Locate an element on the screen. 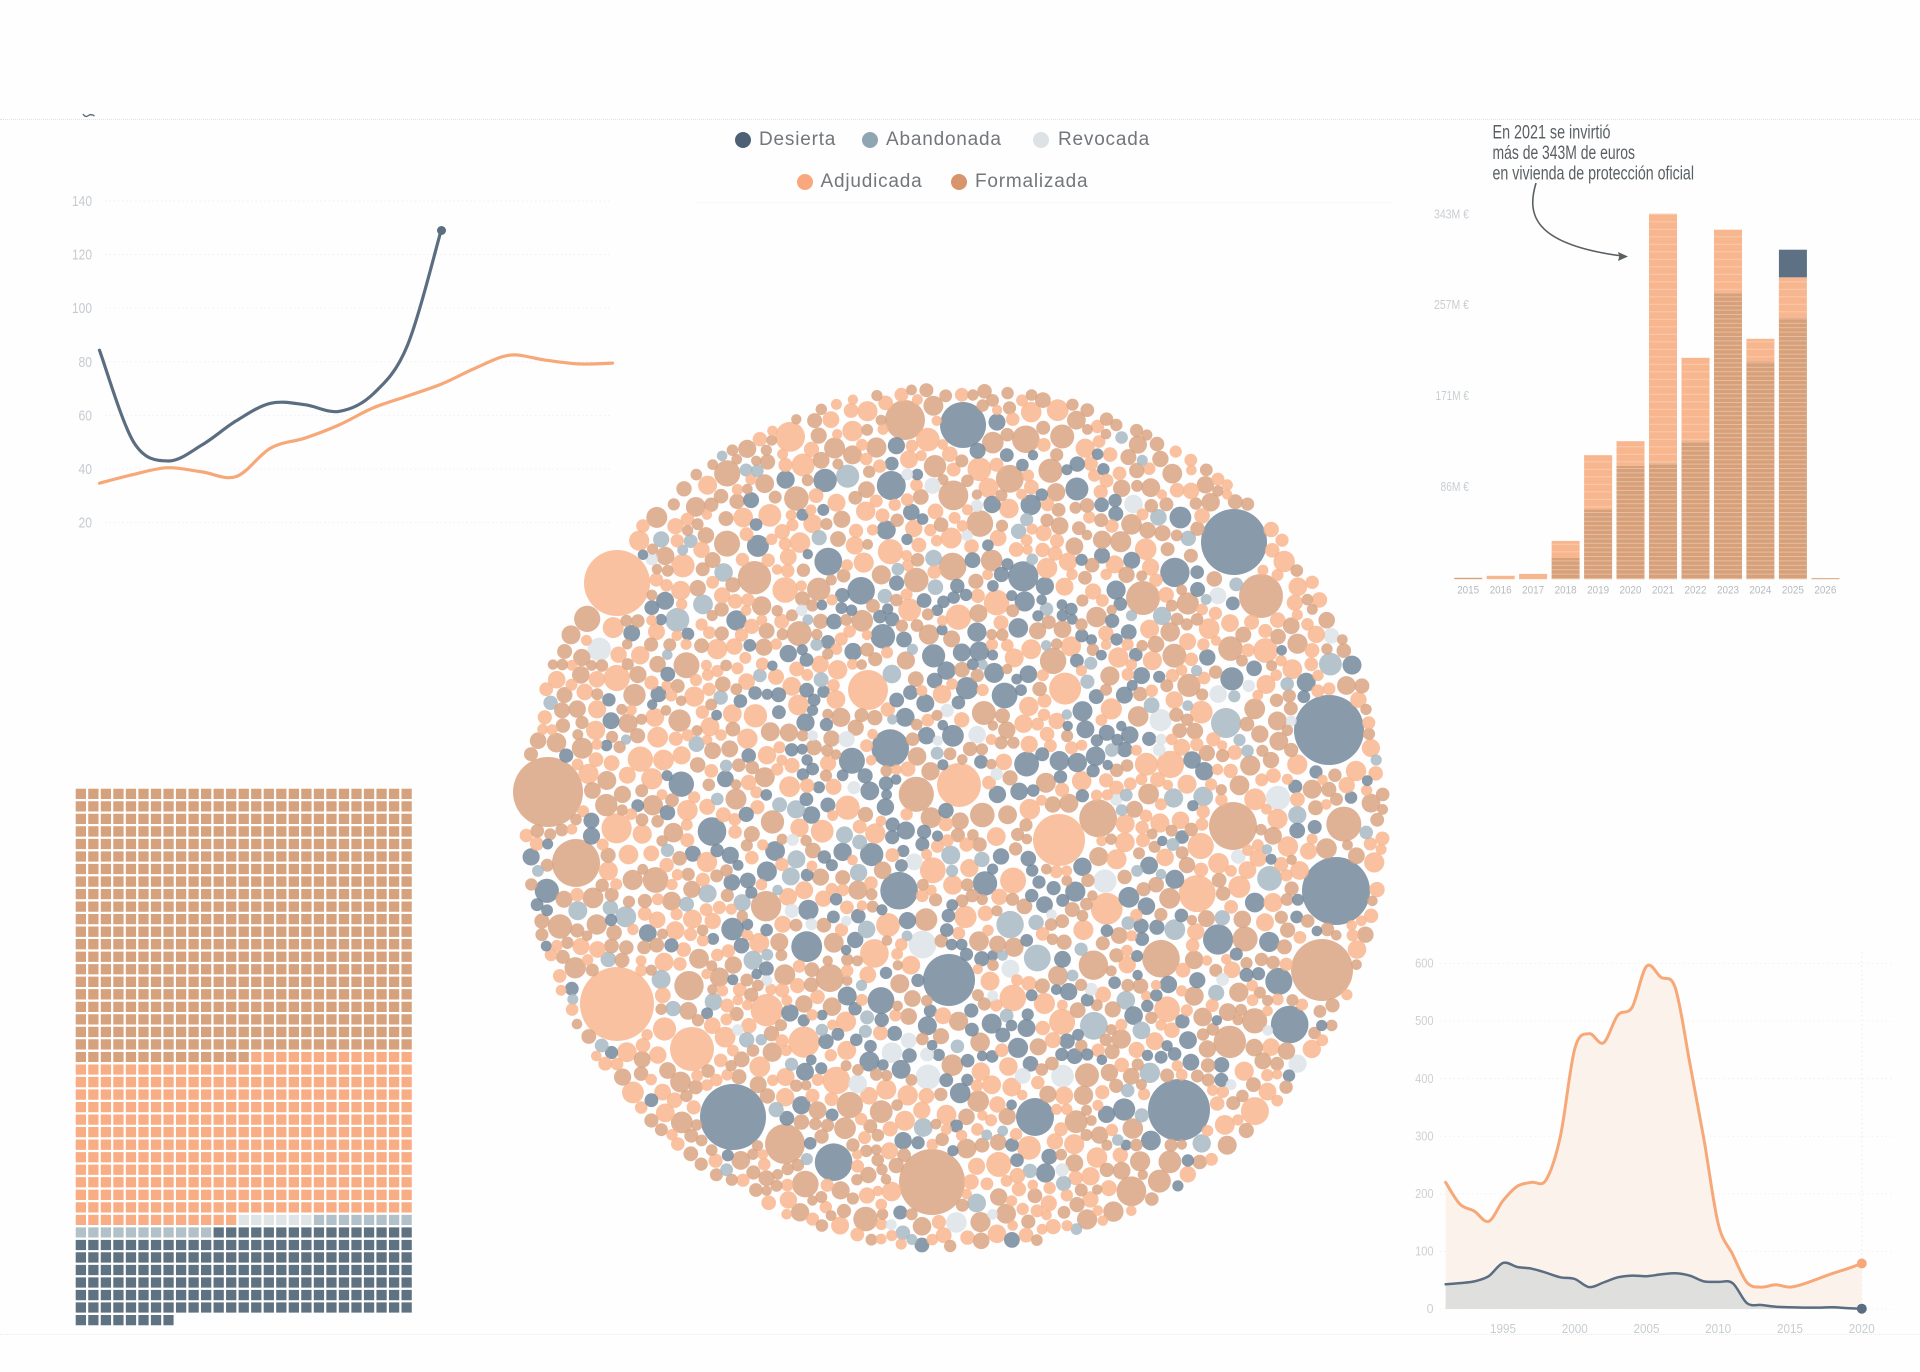 This screenshot has width=1920, height=1372. svg-text: 140 is located at coordinates (82, 201).